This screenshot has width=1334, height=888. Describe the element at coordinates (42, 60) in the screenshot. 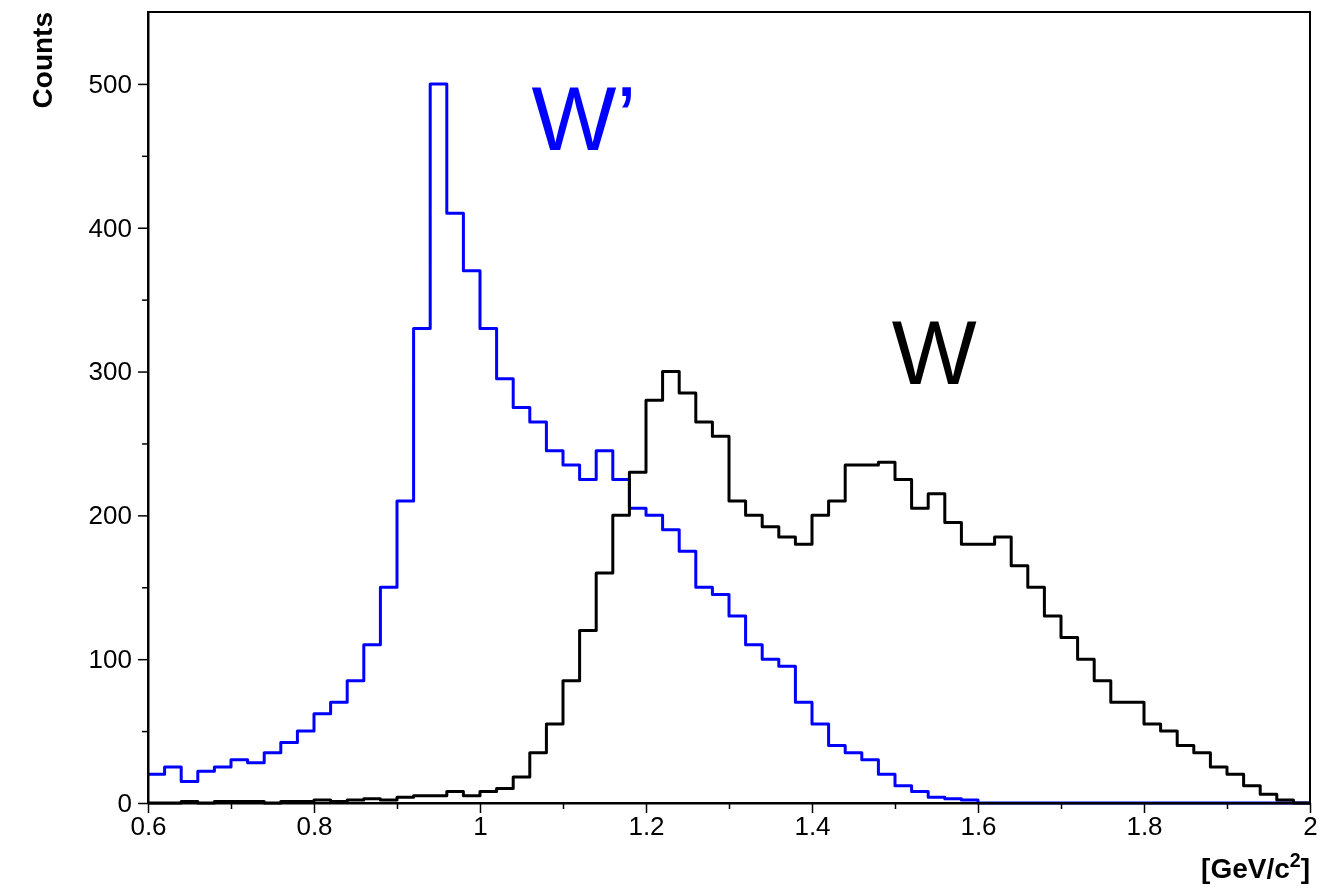

I see `y-axis-title: Counts` at that location.